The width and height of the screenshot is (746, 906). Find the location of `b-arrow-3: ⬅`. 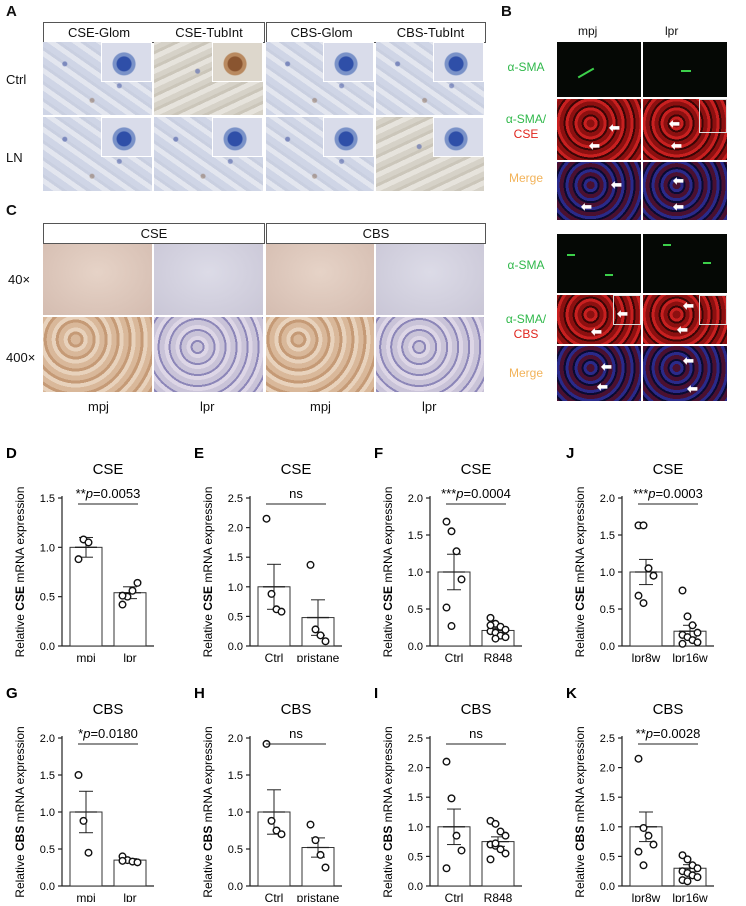

b-arrow-3: ⬅ is located at coordinates (674, 123).